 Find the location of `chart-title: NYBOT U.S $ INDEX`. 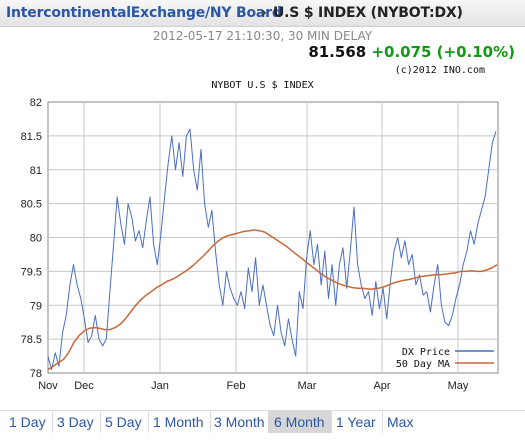

chart-title: NYBOT U.S $ INDEX is located at coordinates (262, 85).